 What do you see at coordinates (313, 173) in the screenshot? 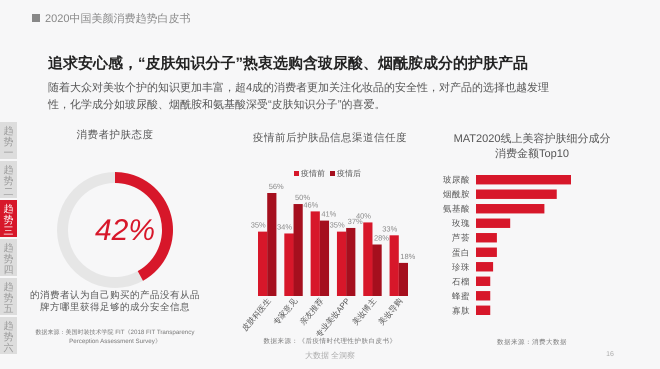
I see `legend-label: 疫情前` at bounding box center [313, 173].